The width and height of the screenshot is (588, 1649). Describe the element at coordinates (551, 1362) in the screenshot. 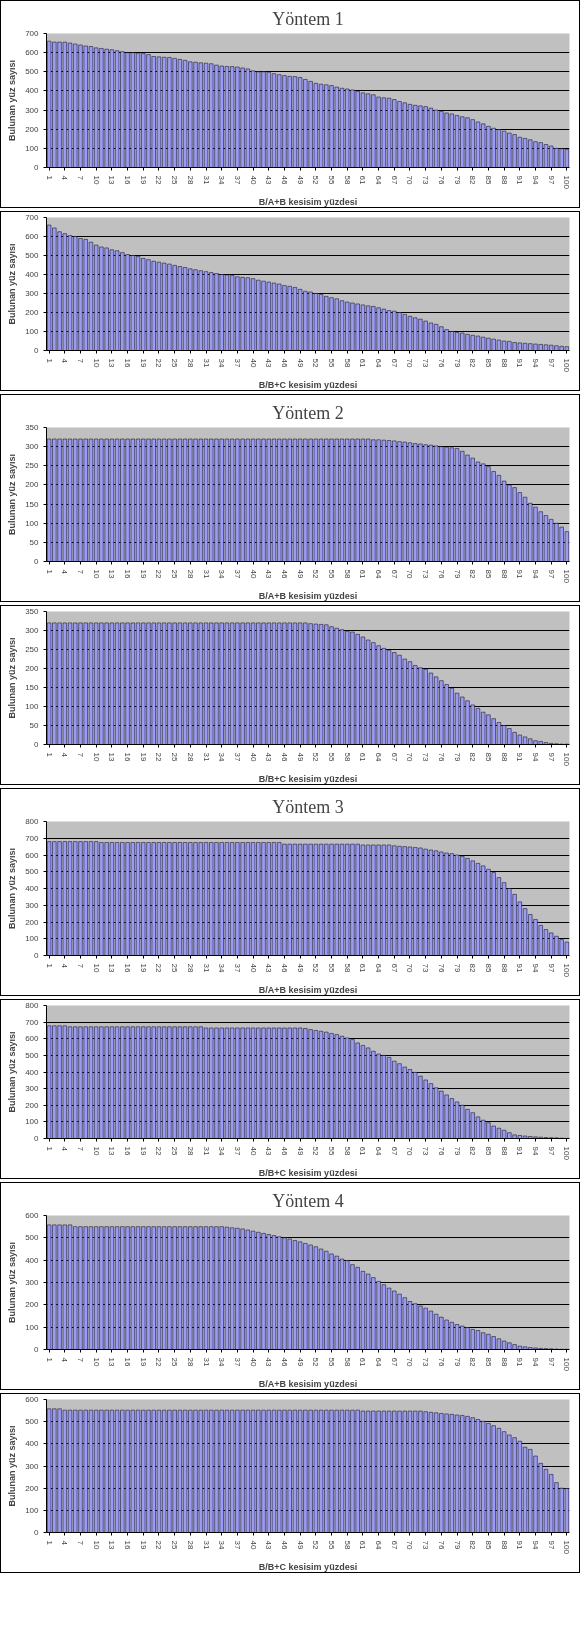

I see `x-tick-label: 97` at that location.